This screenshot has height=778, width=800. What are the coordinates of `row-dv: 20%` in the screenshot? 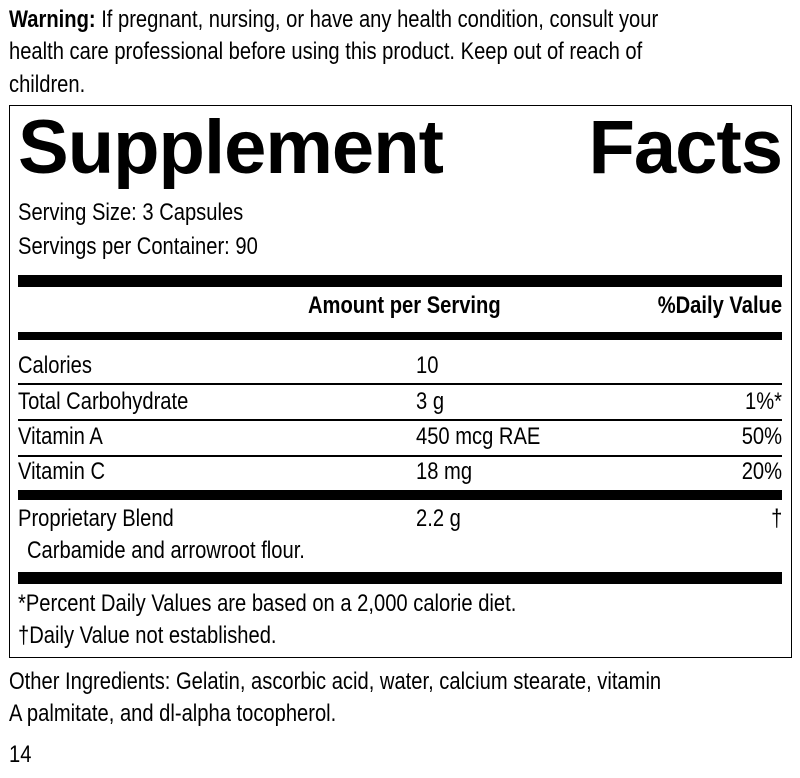 It's located at (761, 471).